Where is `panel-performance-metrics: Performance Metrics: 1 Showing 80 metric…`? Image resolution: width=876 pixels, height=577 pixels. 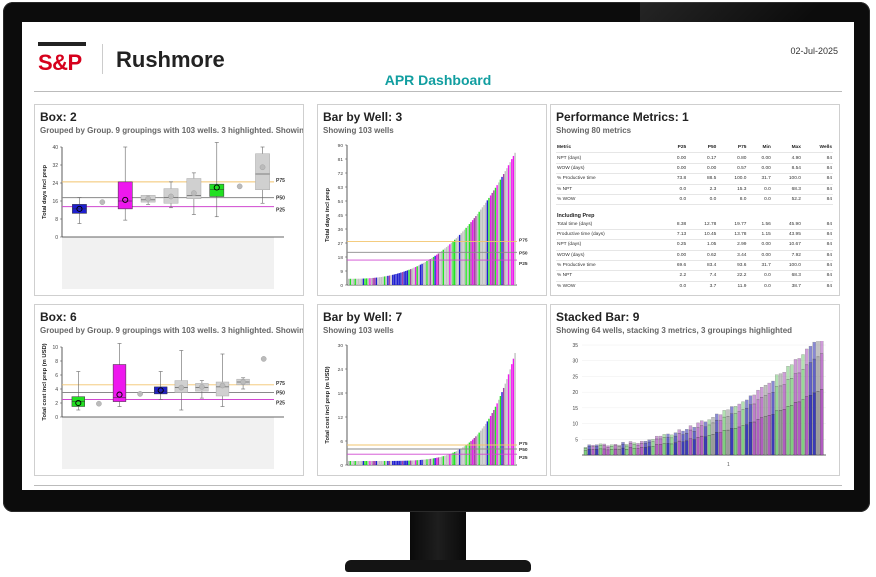 panel-performance-metrics: Performance Metrics: 1 Showing 80 metric… is located at coordinates (695, 200).